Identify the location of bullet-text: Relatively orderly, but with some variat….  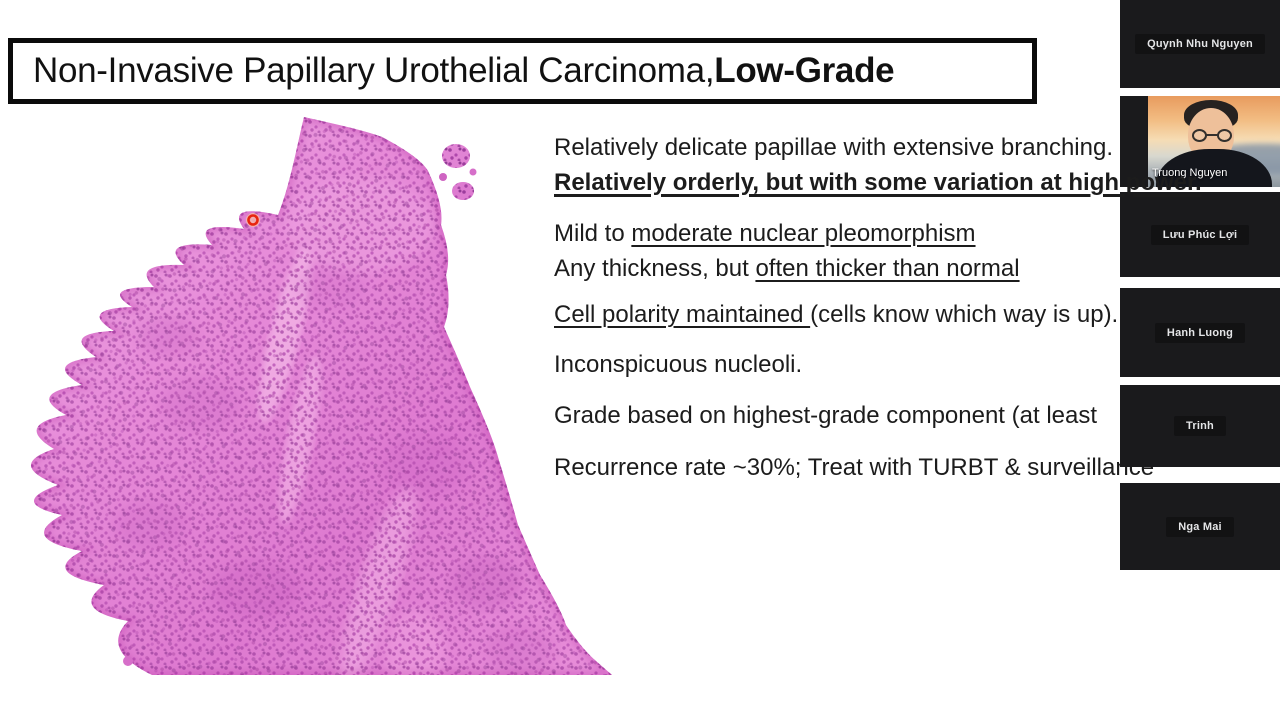
(878, 182).